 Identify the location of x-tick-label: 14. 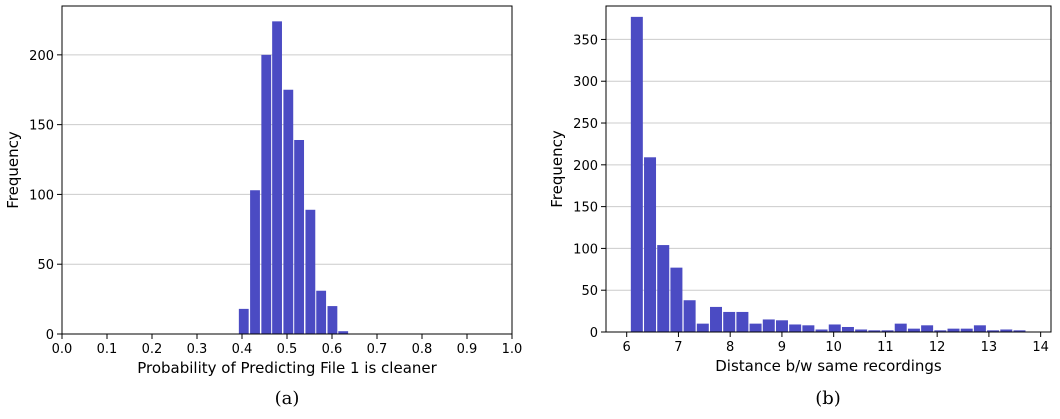
(1040, 347).